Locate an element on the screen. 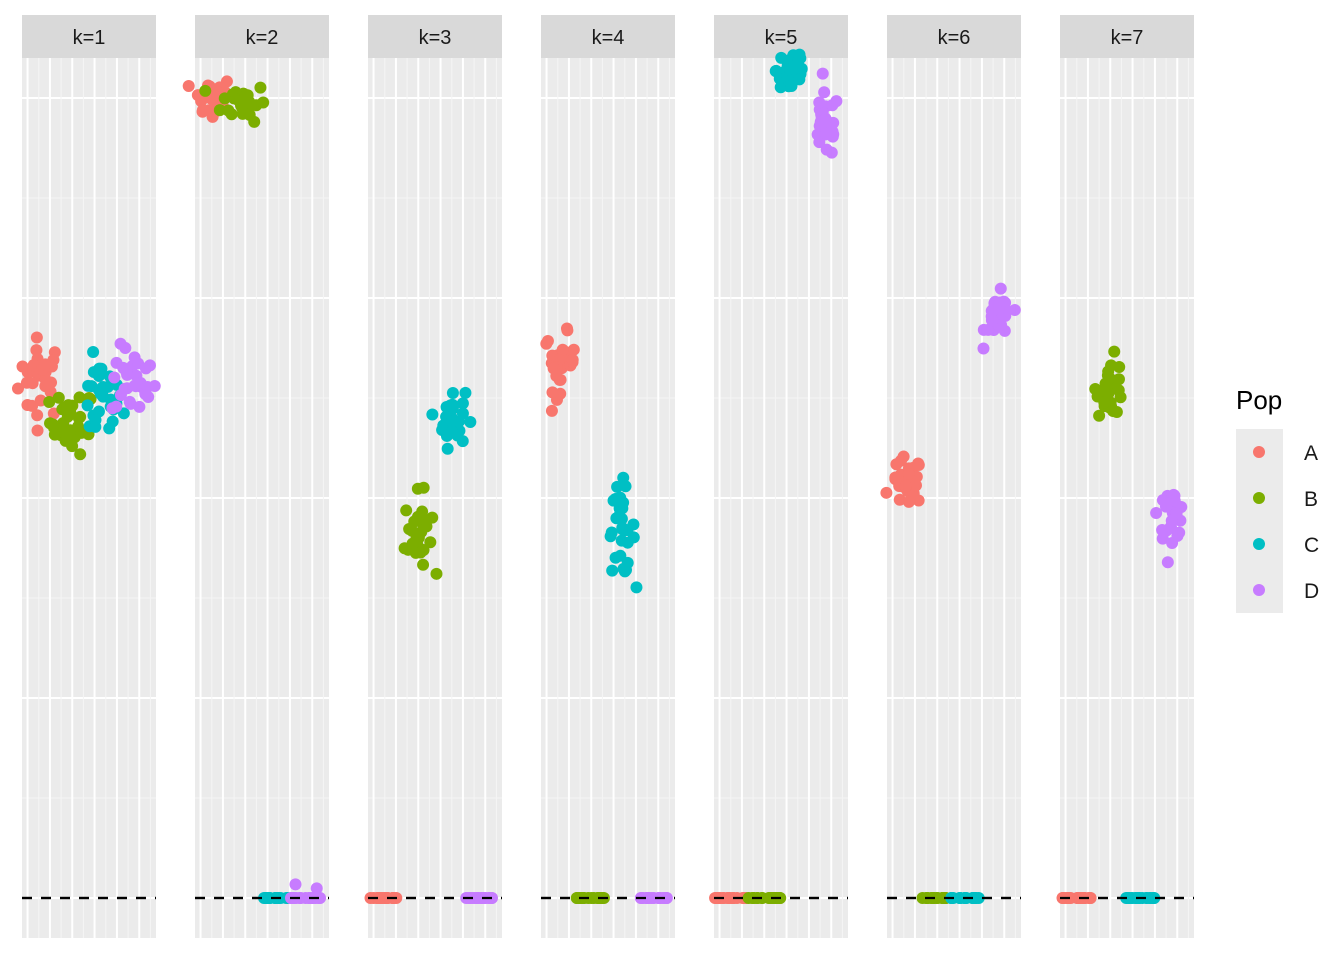 This screenshot has height=965, width=1344. legend-label-b: B is located at coordinates (1311, 499).